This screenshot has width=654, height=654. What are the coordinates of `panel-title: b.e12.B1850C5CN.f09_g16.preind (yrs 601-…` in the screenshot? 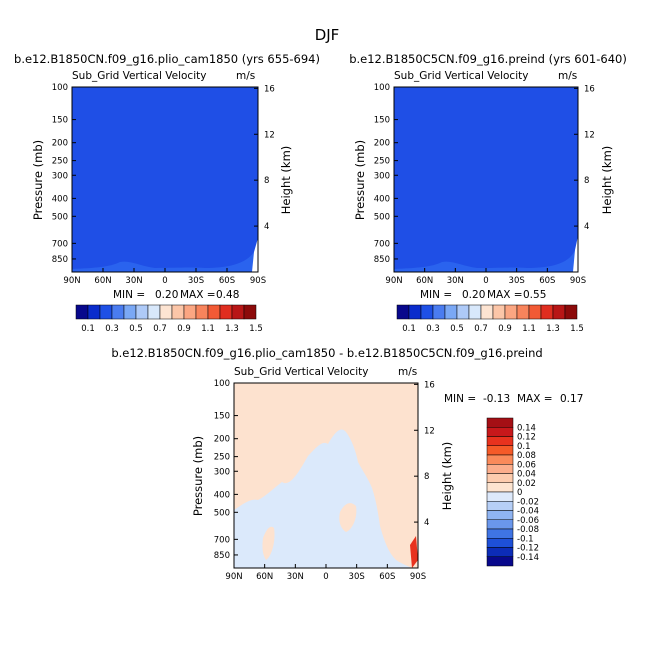 It's located at (488, 59).